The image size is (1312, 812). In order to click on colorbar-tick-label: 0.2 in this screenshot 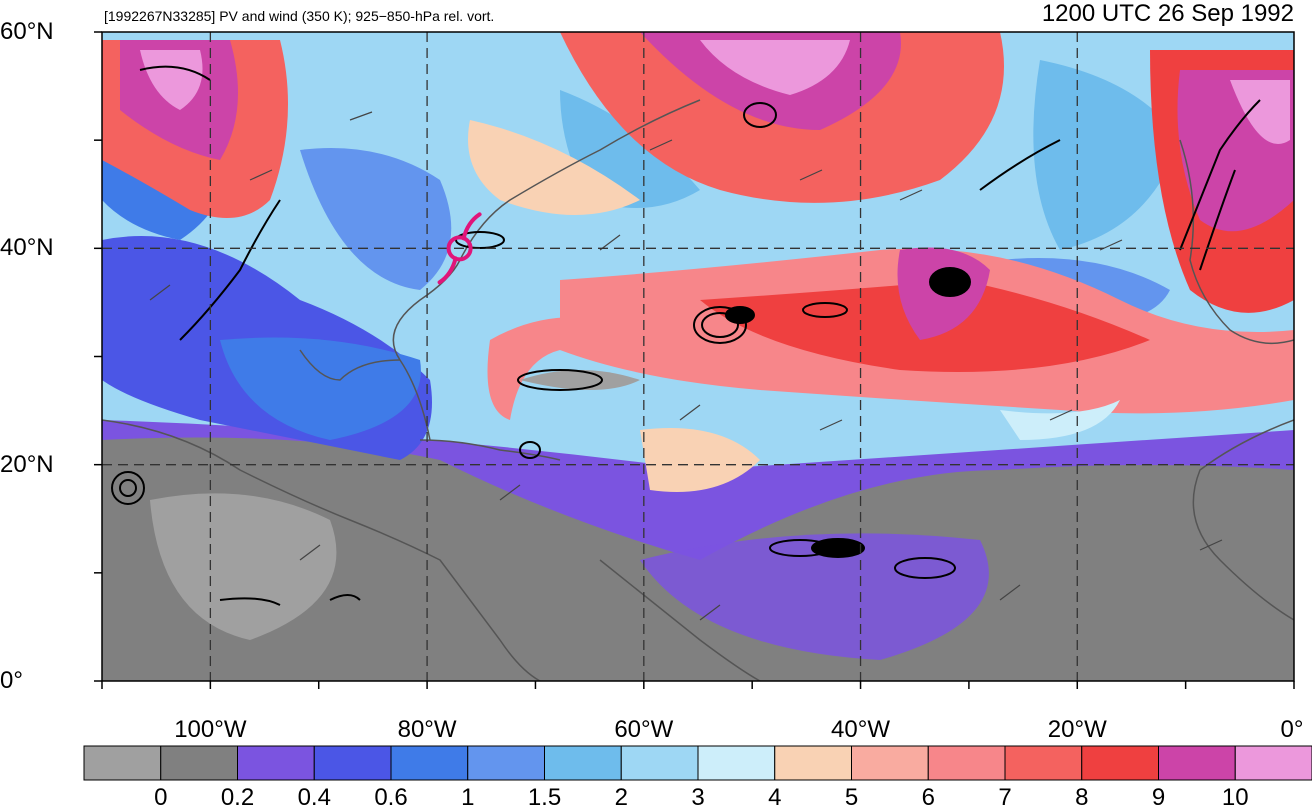, I will do `click(237, 797)`.